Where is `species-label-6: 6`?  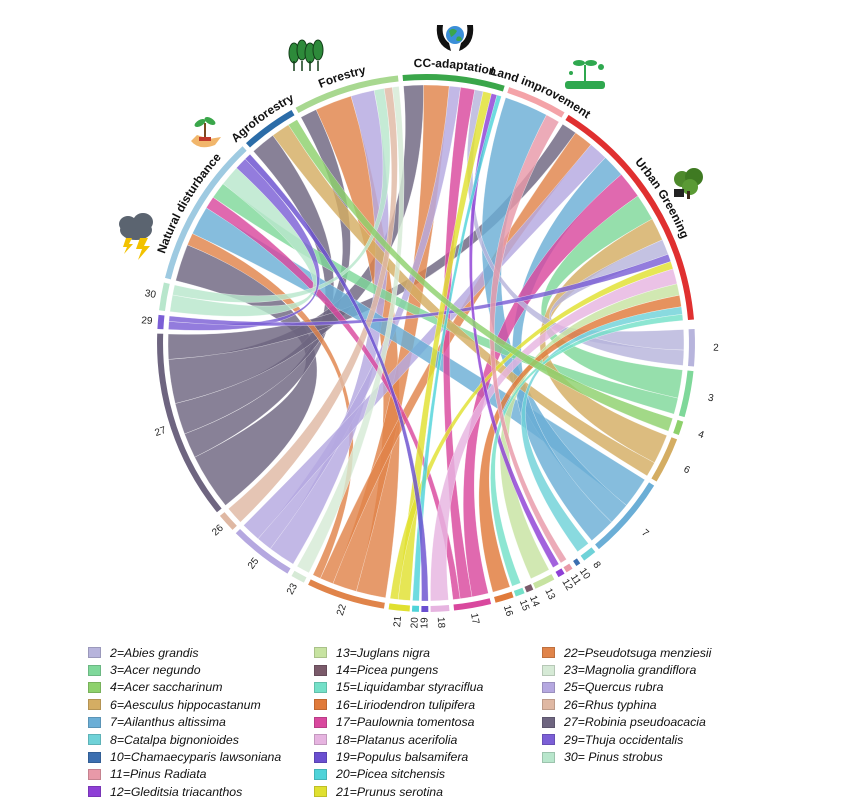
species-label-6: 6 is located at coordinates (687, 470).